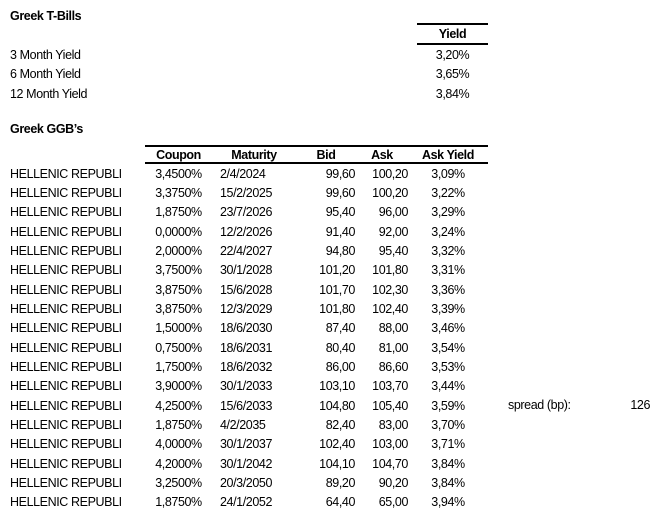  Describe the element at coordinates (178, 250) in the screenshot. I see `bond-coupon: 2,0000%` at that location.